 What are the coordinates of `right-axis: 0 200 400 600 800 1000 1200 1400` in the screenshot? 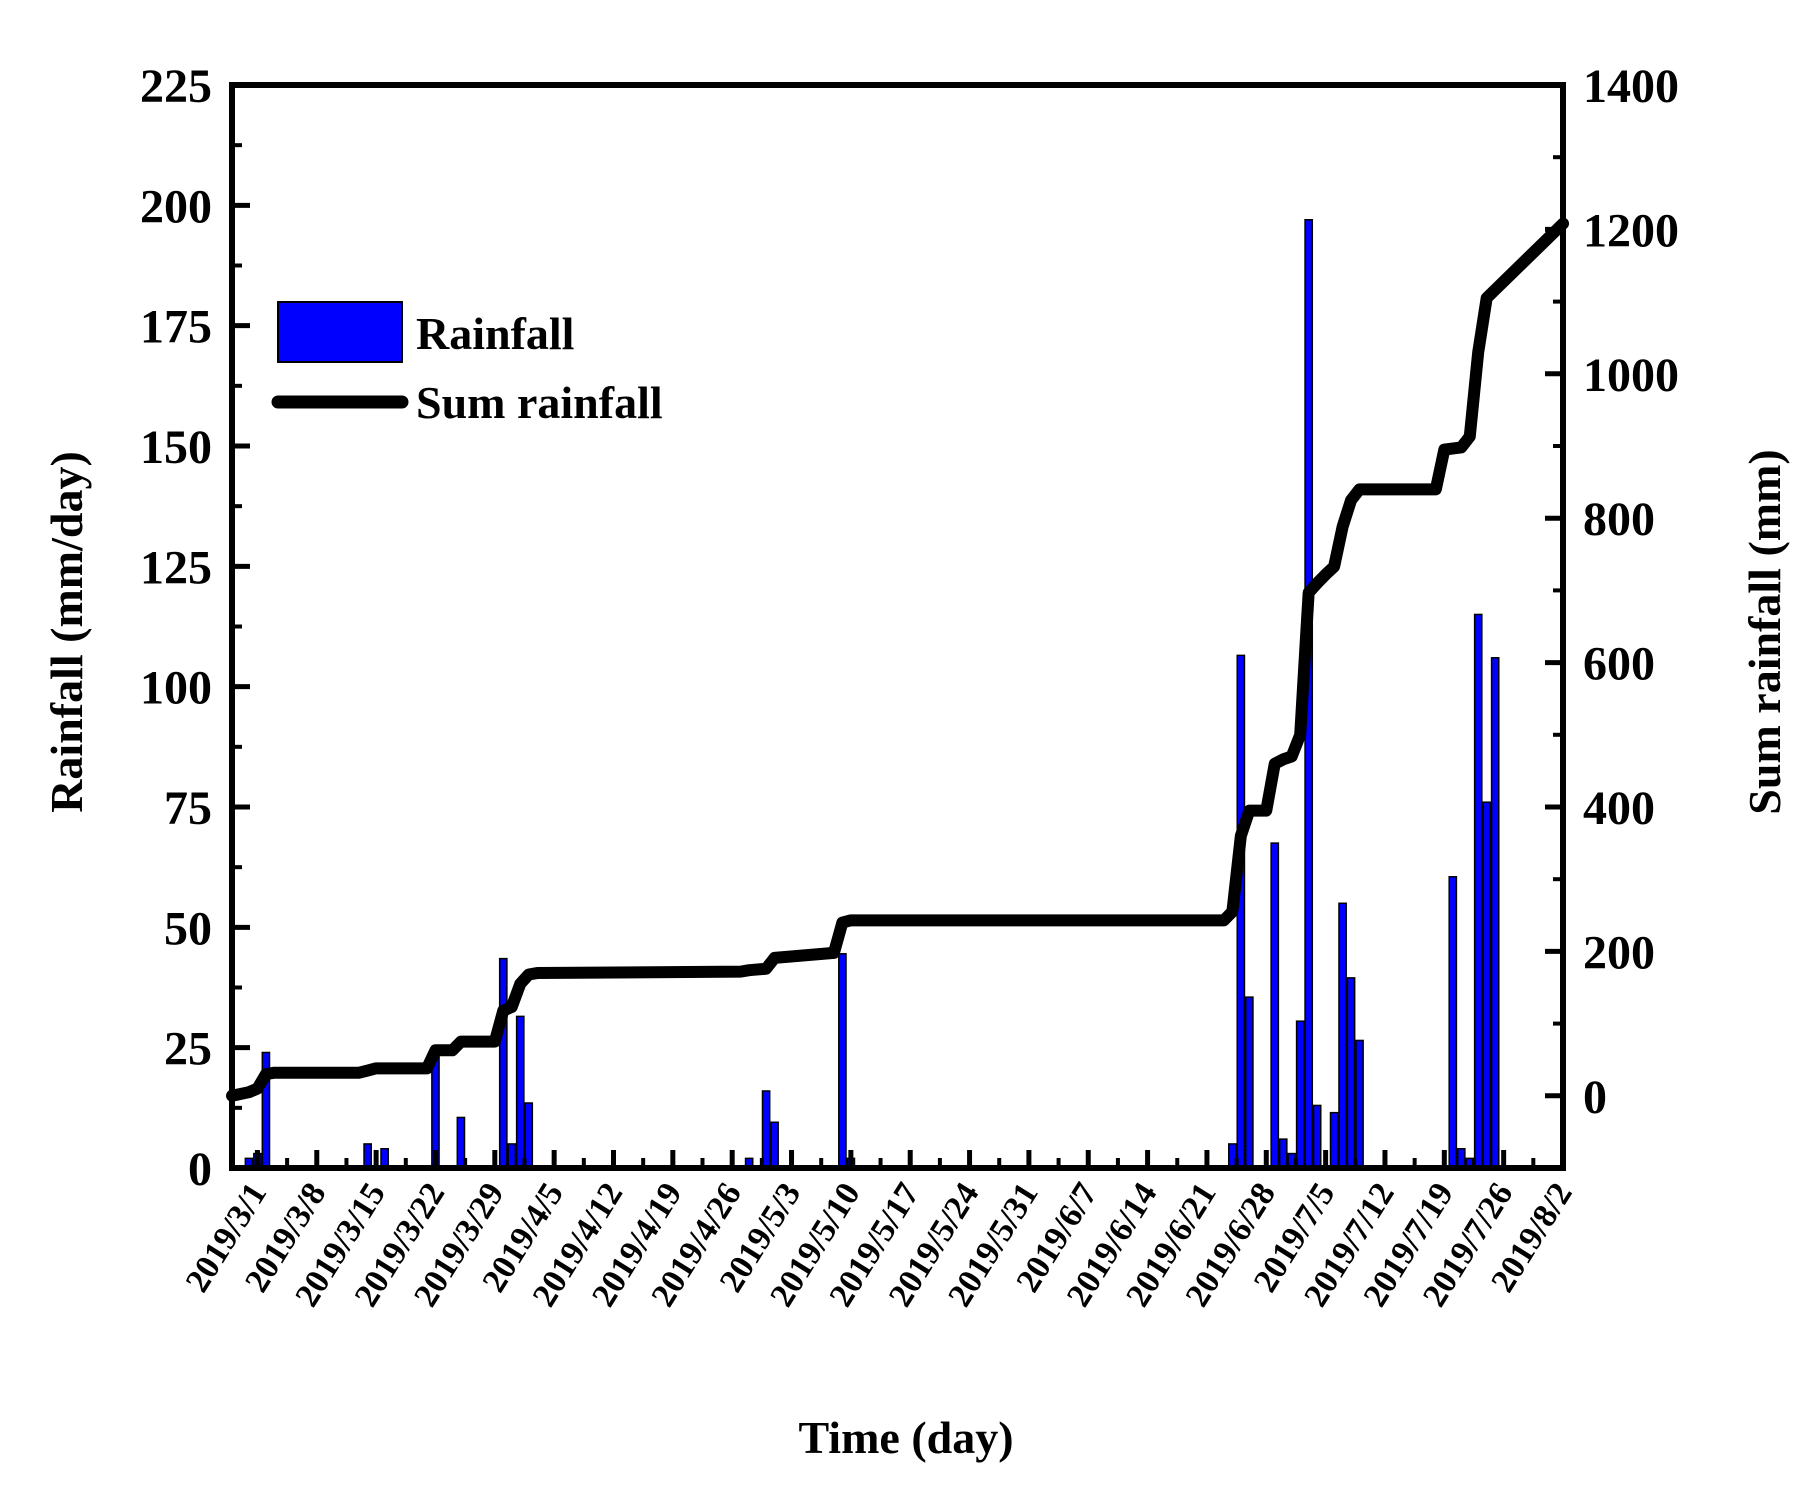 It's located at (1612, 592).